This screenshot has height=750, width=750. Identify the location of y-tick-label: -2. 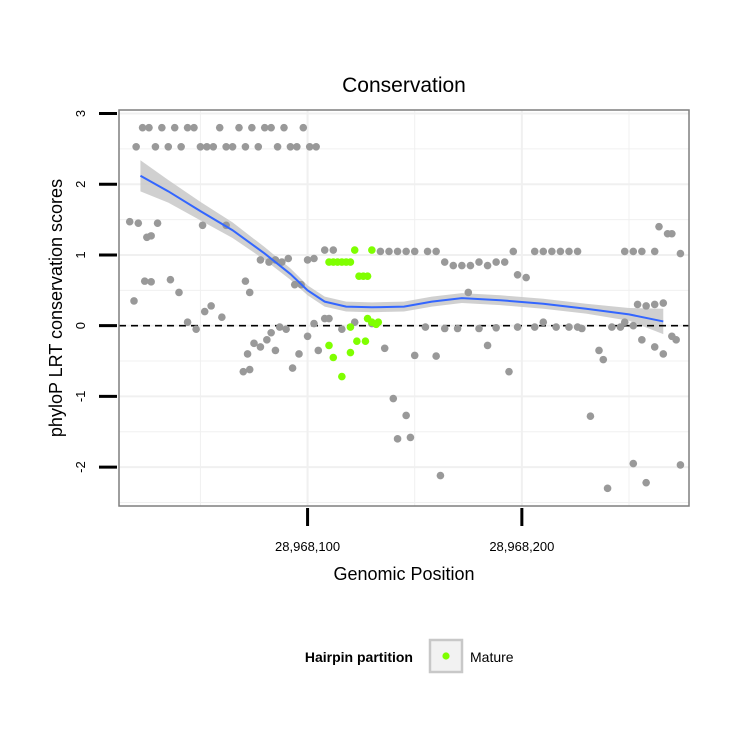
(80, 467).